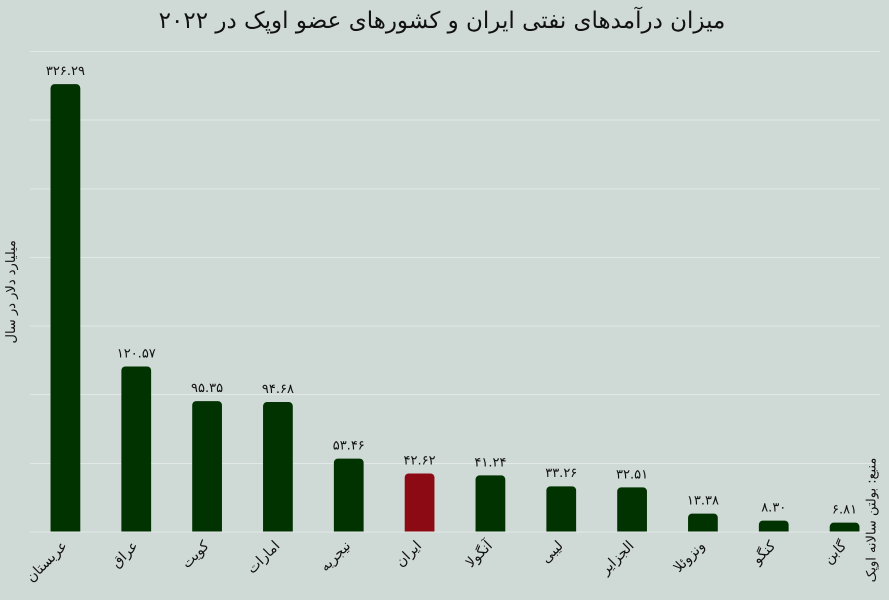  I want to click on x-tick-label: لیبی, so click(552, 552).